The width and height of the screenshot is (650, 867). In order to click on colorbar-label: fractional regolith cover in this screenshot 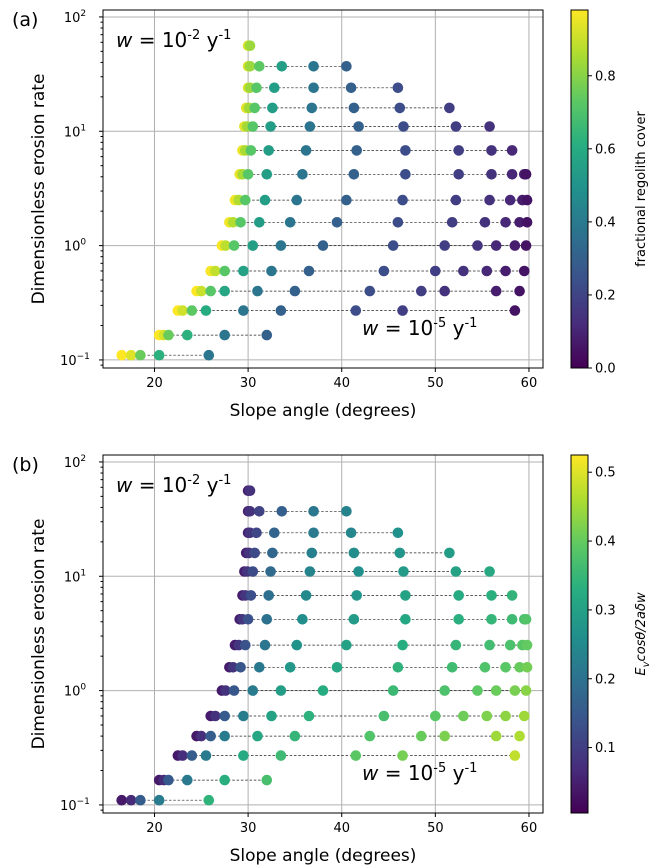, I will do `click(641, 188)`.